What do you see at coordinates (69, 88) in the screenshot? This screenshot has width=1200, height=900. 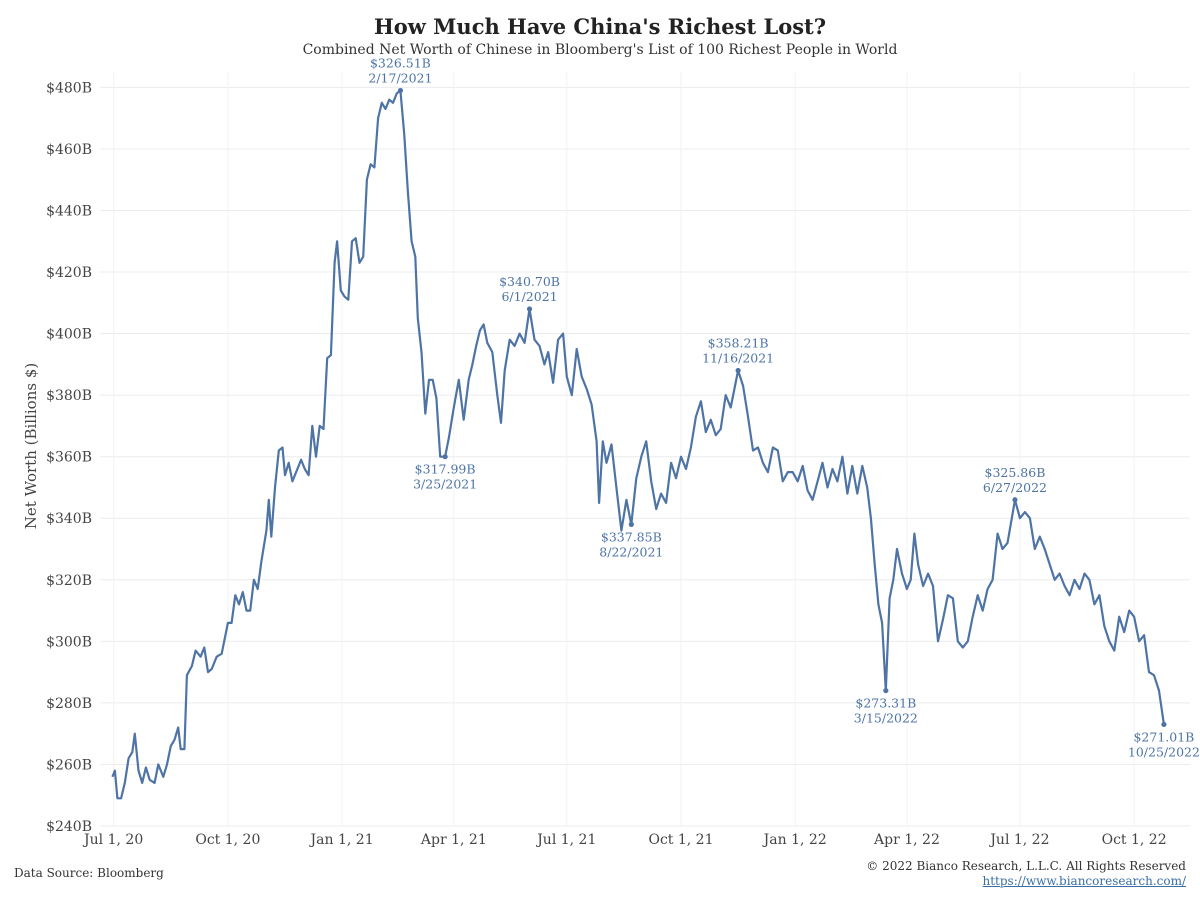 I see `y-tick-label: $480B` at bounding box center [69, 88].